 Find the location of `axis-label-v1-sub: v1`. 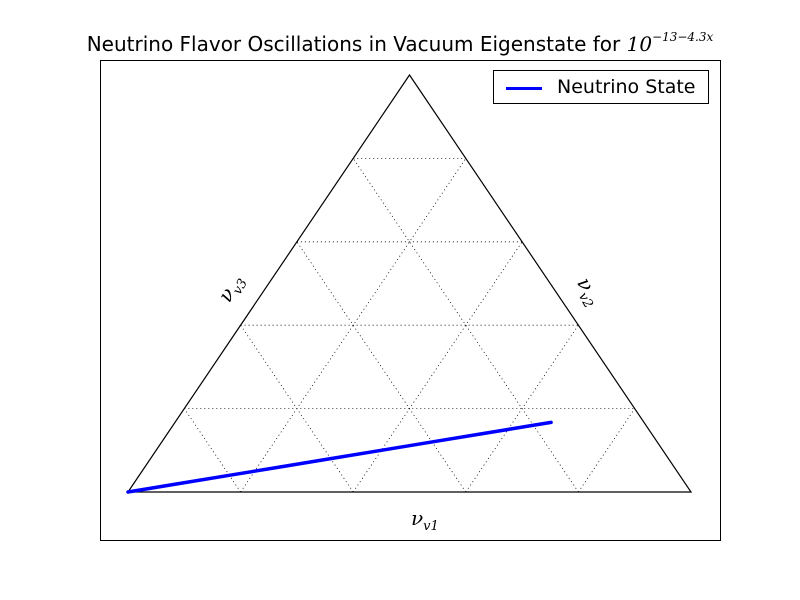

axis-label-v1-sub: v1 is located at coordinates (431, 526).